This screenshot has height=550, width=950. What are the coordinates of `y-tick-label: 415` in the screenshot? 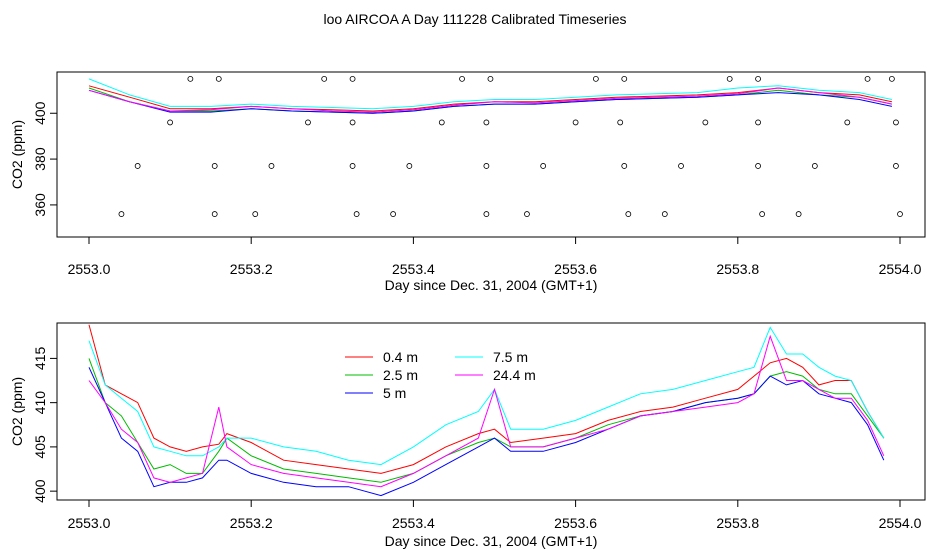 It's located at (40, 359).